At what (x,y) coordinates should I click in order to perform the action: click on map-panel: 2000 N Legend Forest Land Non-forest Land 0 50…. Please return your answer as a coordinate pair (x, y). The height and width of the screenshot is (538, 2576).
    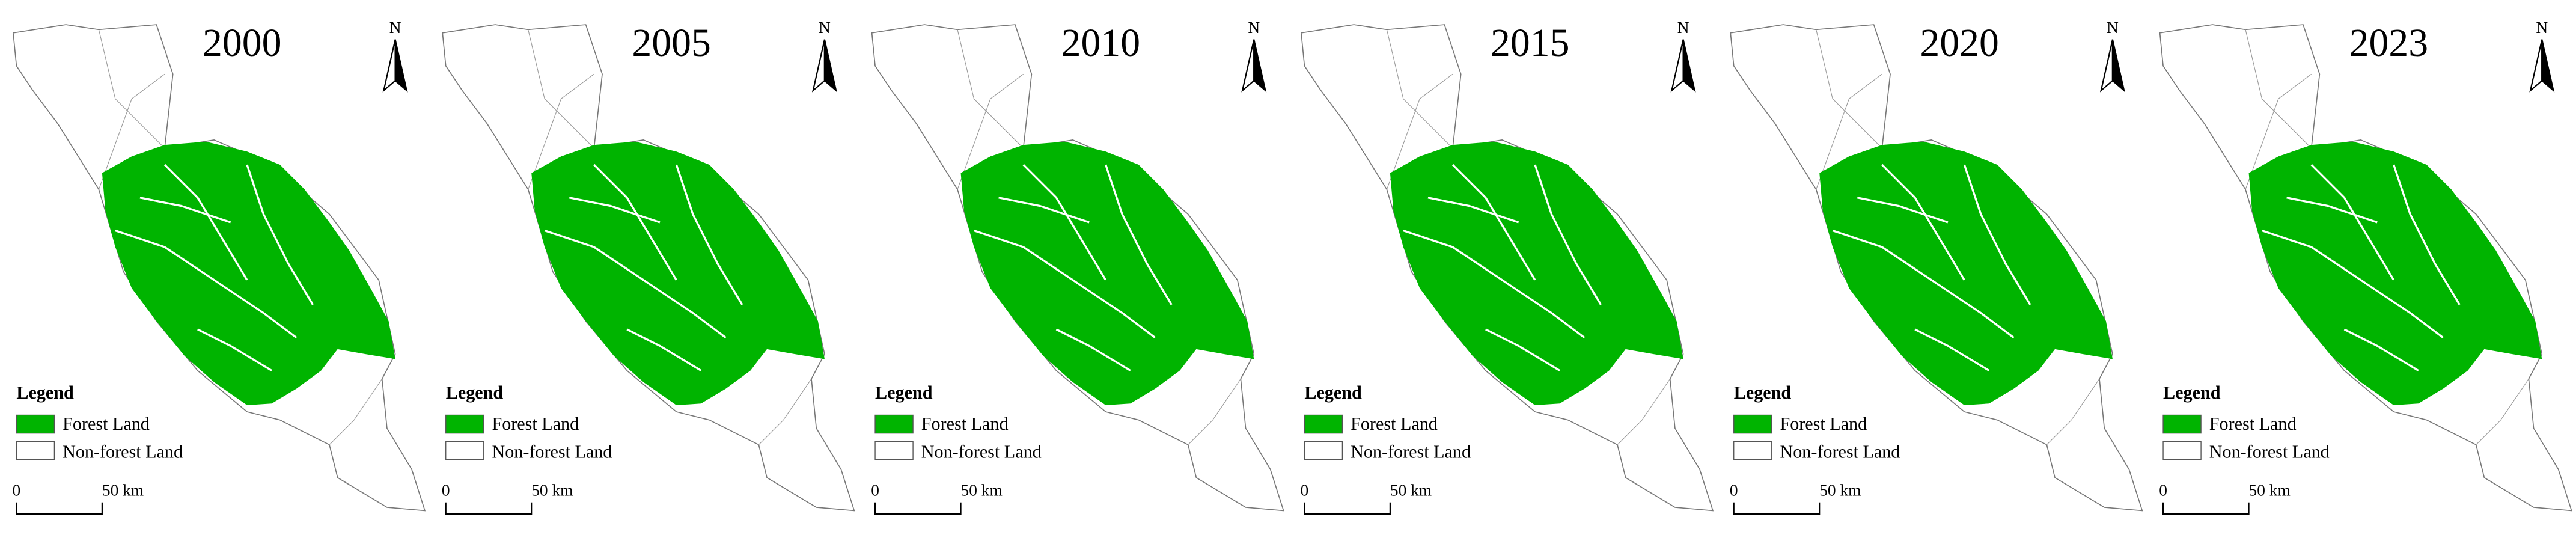
    Looking at the image, I should click on (219, 267).